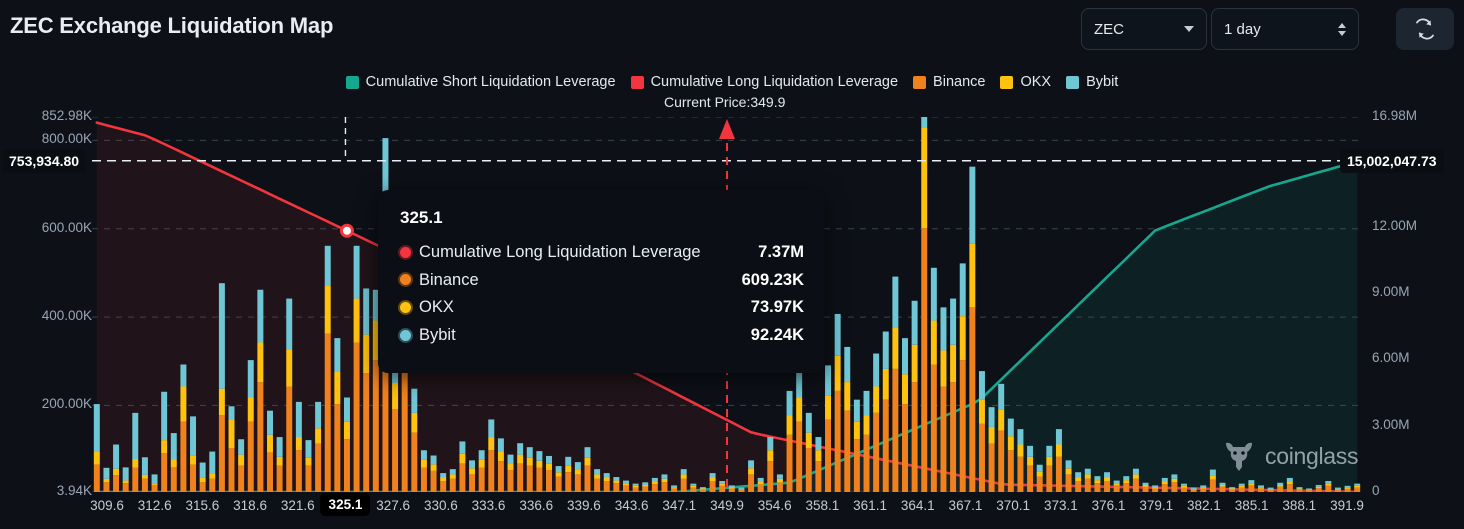  I want to click on current-price-label: Current Price:349.9, so click(725, 102).